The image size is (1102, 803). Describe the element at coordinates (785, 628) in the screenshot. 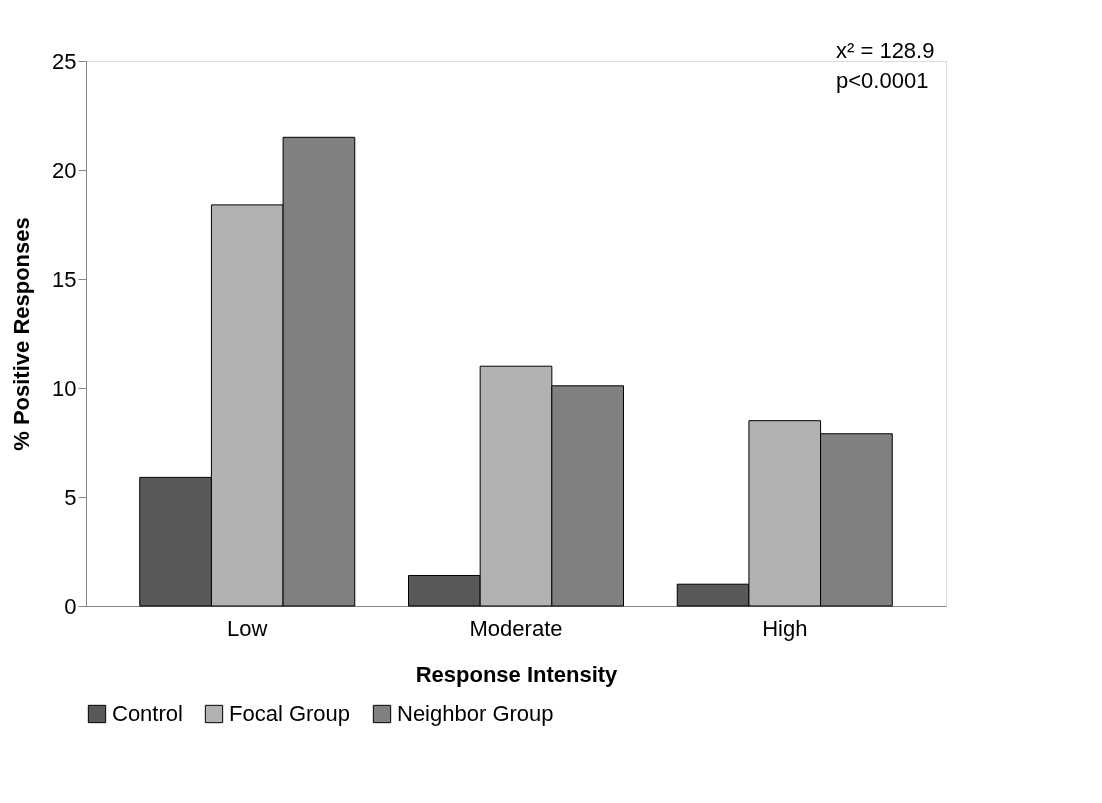

I see `x-tick-label: High` at that location.